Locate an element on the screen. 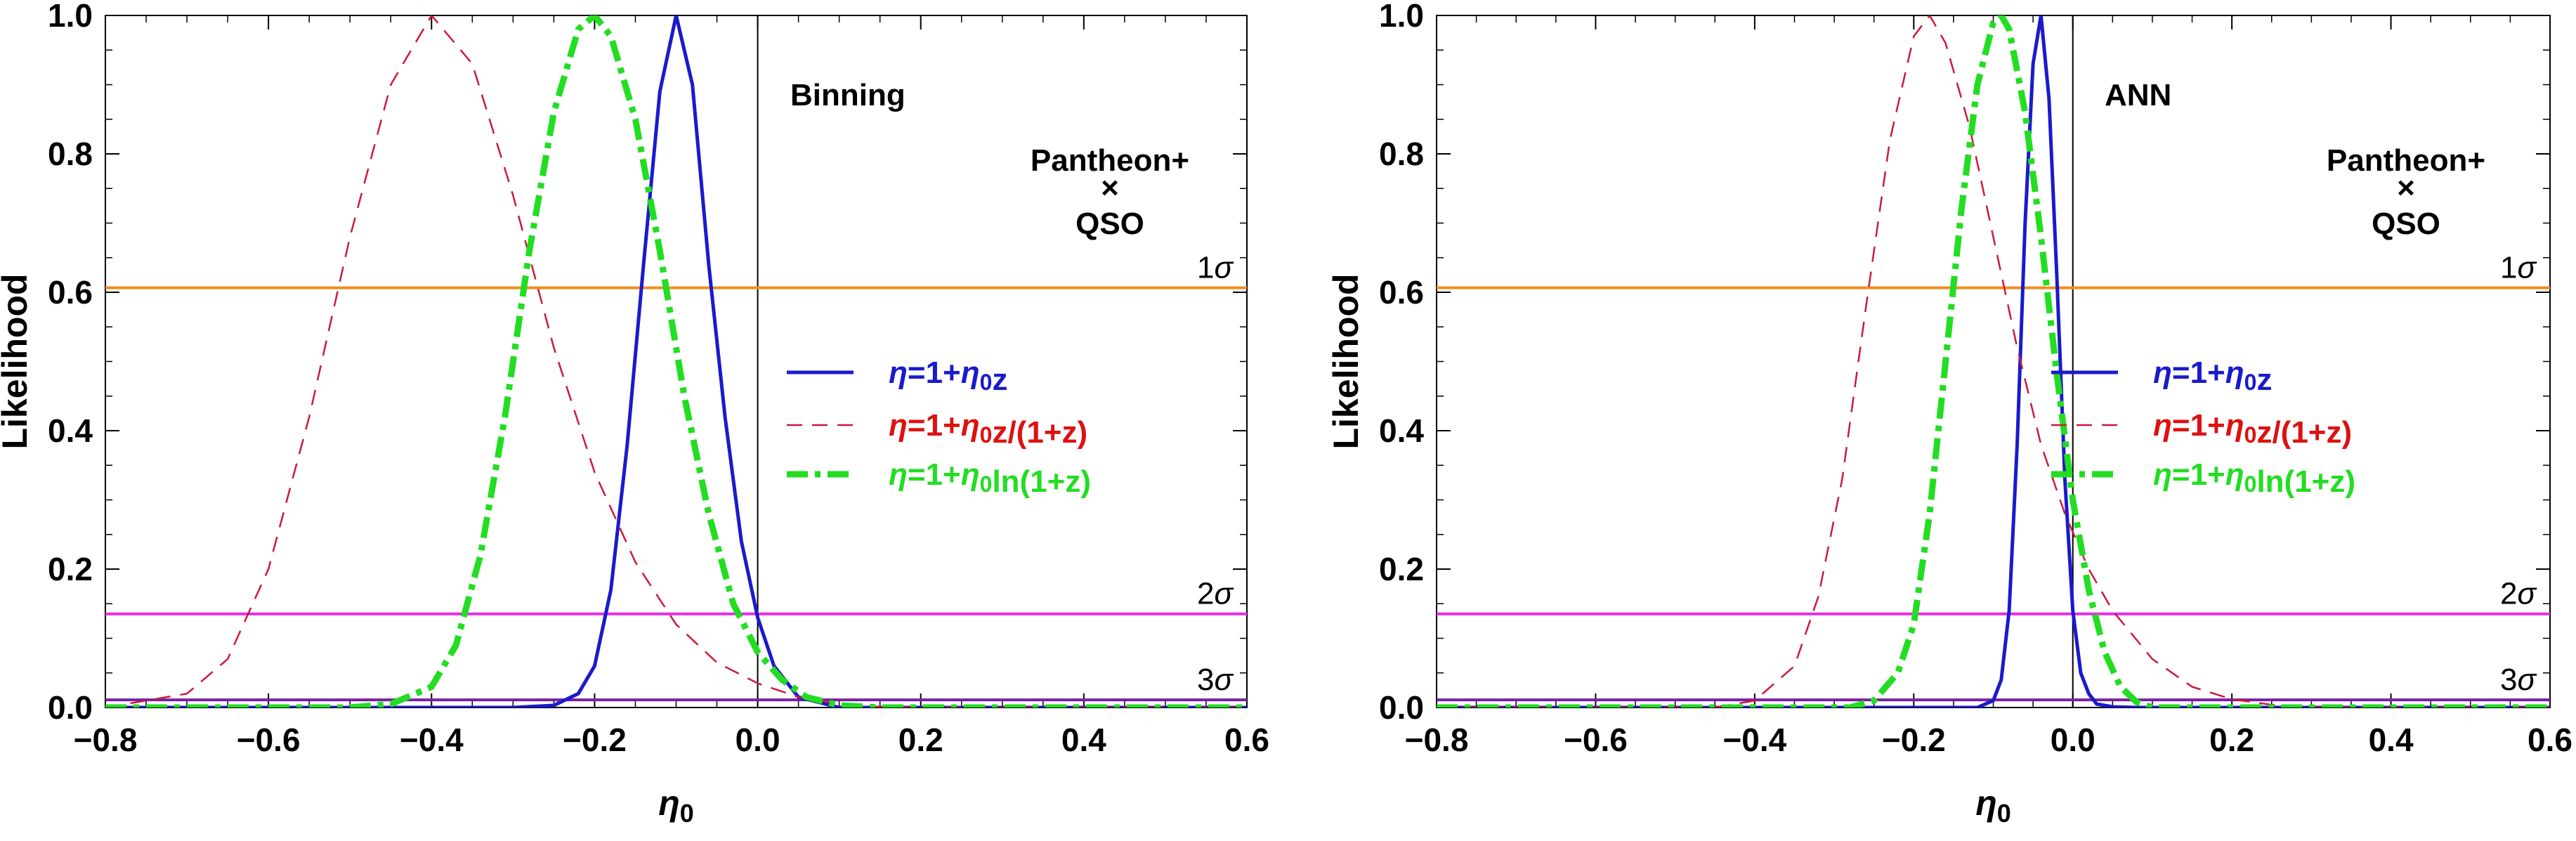  panel-label: ANN is located at coordinates (2138, 95).